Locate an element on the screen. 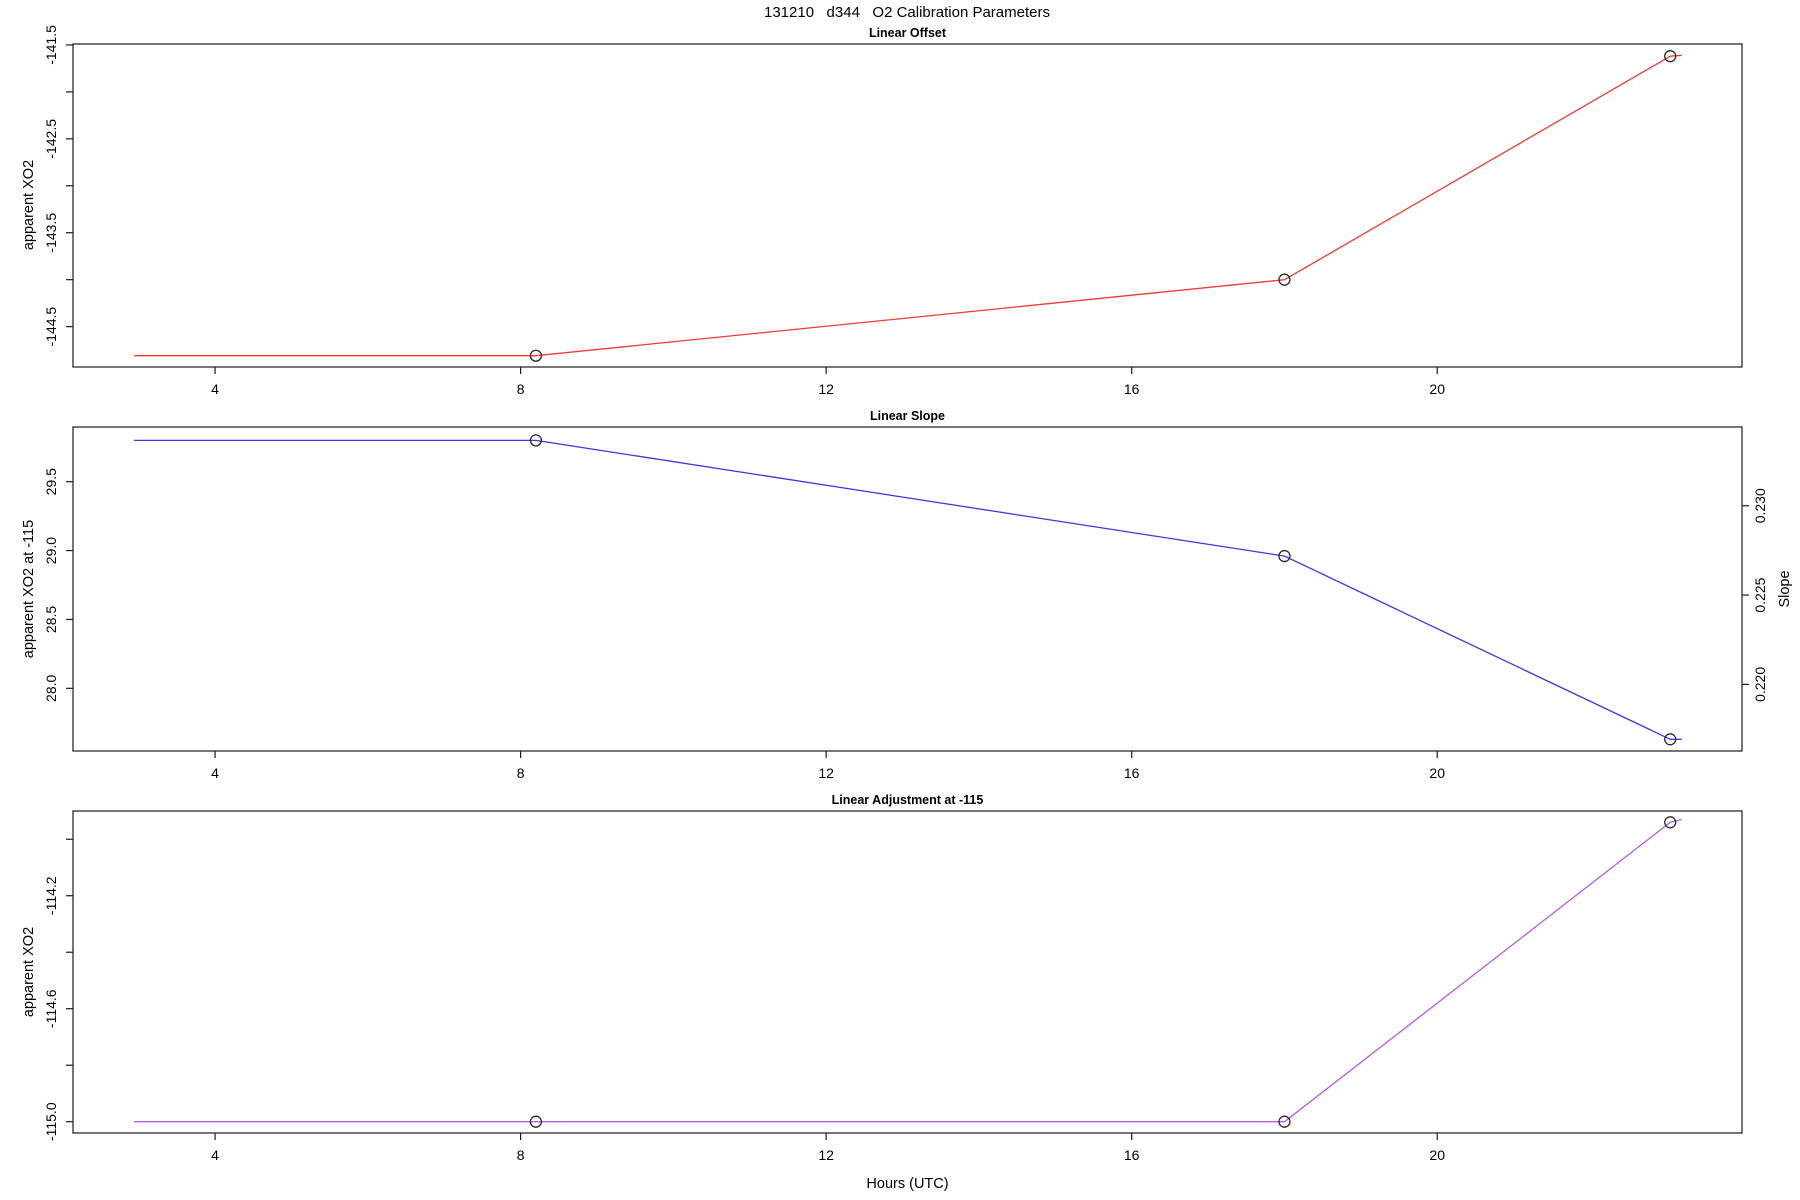 This screenshot has height=1200, width=1800. y-tick-label: 29.0 is located at coordinates (51, 550).